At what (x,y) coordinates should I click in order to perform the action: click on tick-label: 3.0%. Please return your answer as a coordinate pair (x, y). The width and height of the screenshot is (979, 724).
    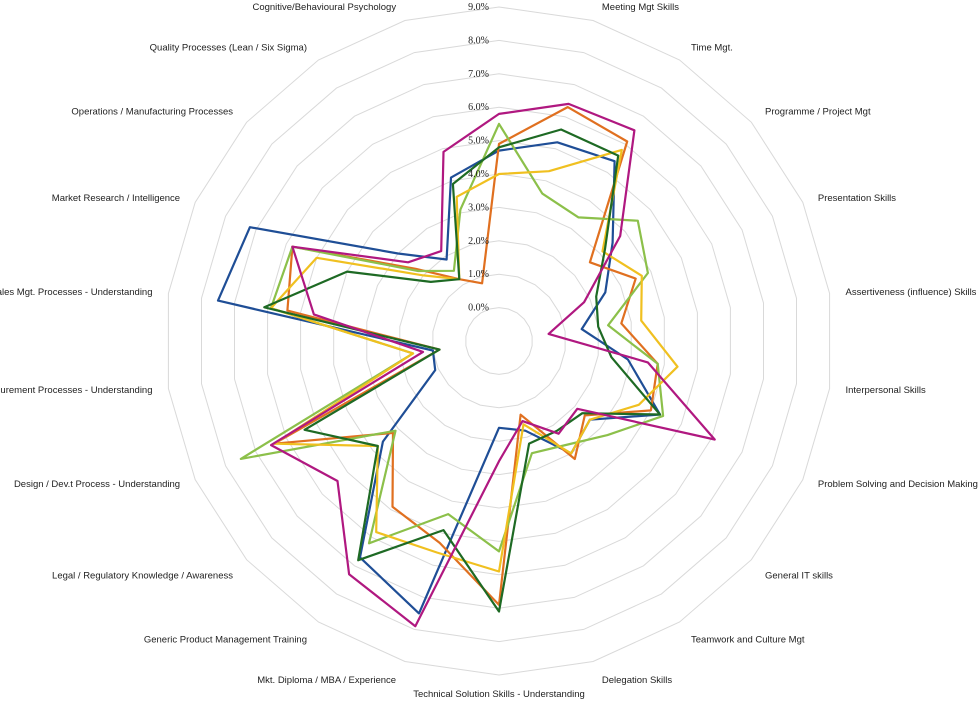
    Looking at the image, I should click on (478, 207).